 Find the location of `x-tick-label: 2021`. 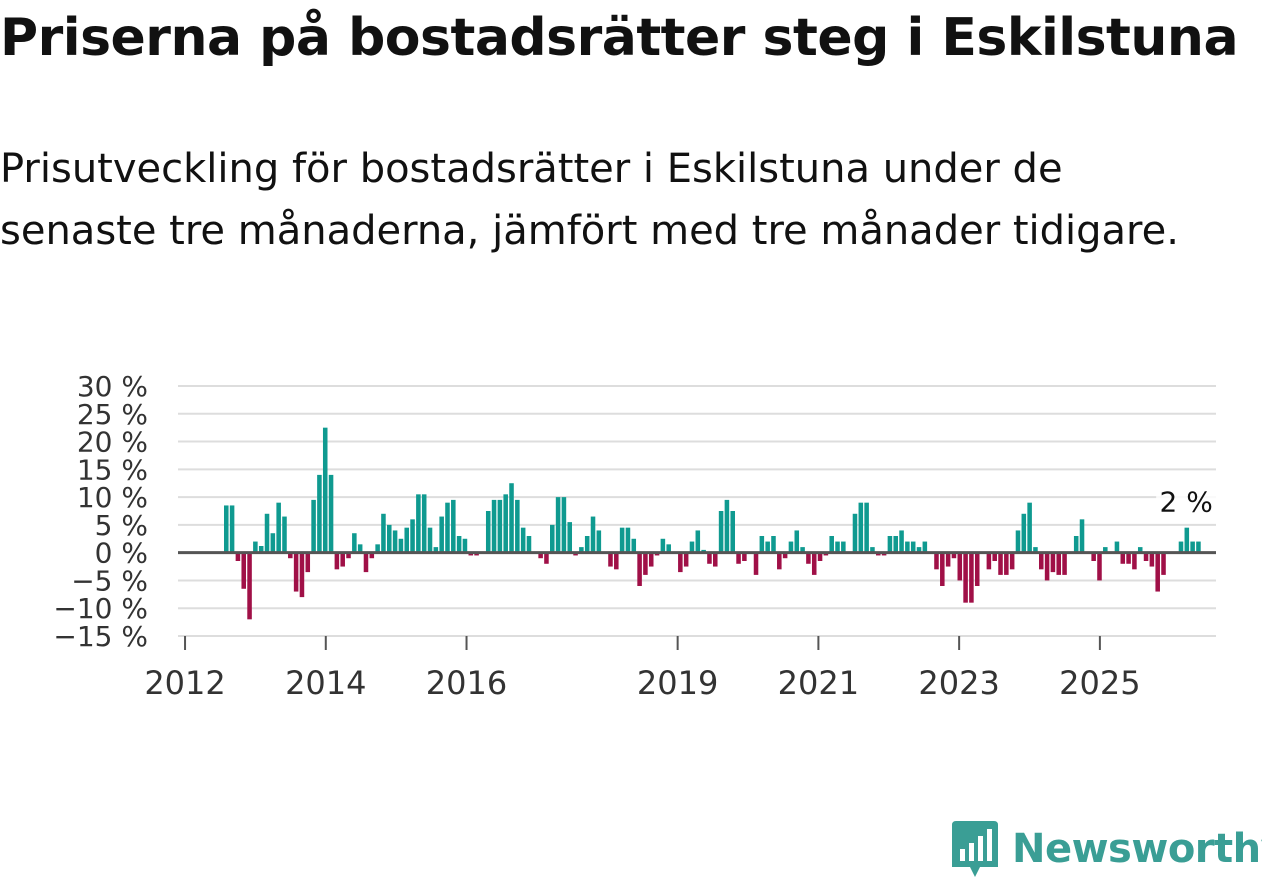

x-tick-label: 2021 is located at coordinates (818, 683).